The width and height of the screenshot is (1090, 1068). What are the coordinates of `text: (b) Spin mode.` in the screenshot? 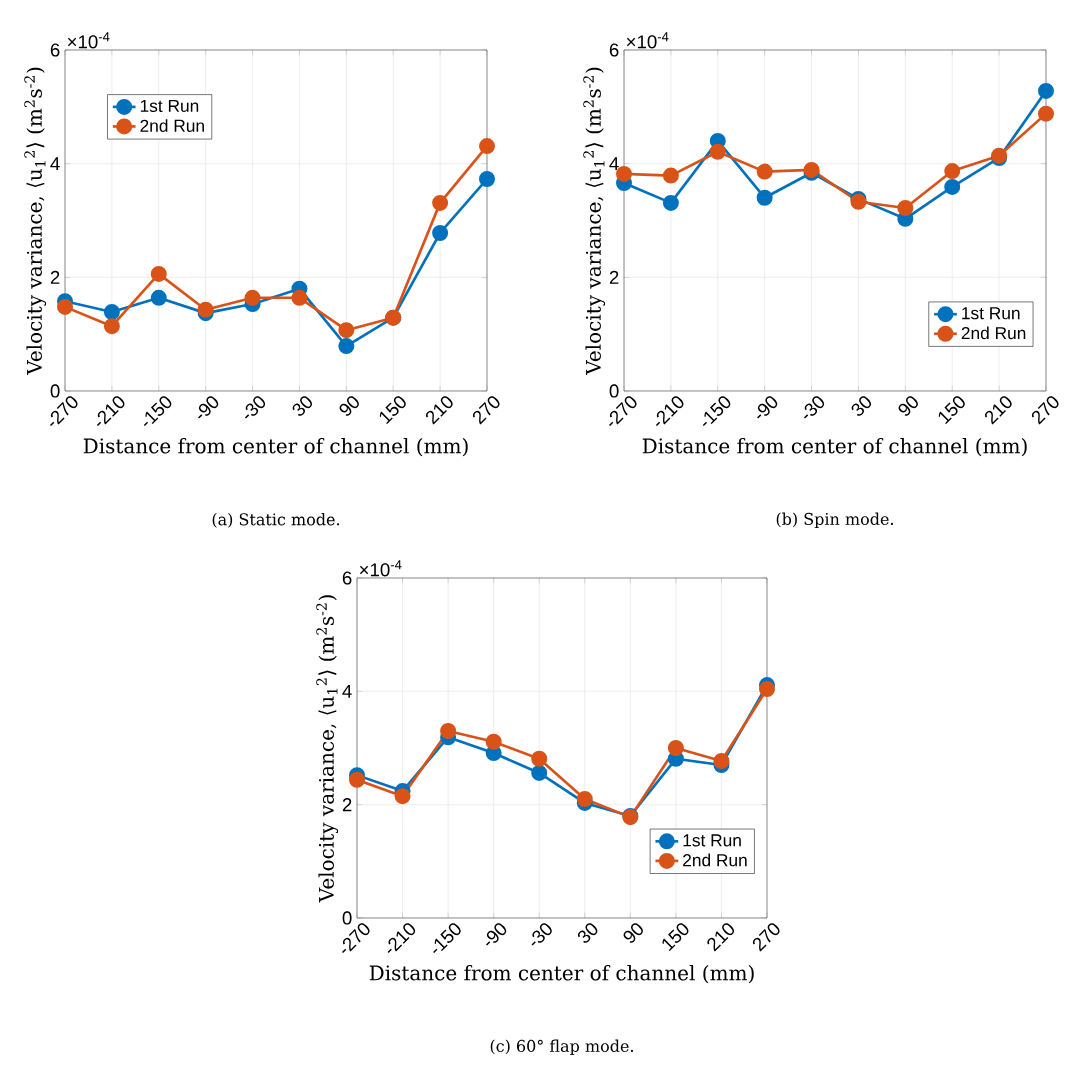 It's located at (835, 520).